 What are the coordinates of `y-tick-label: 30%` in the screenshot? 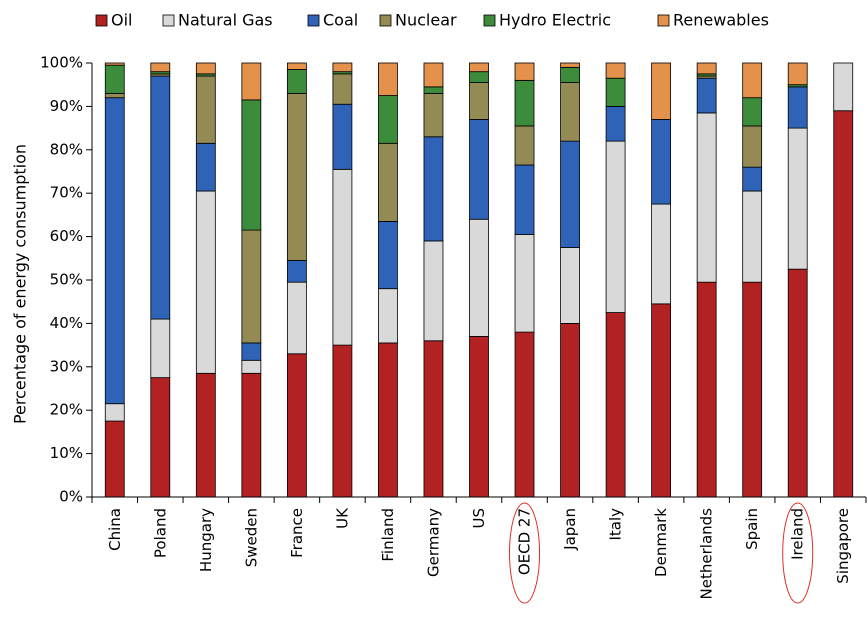 It's located at (66, 366).